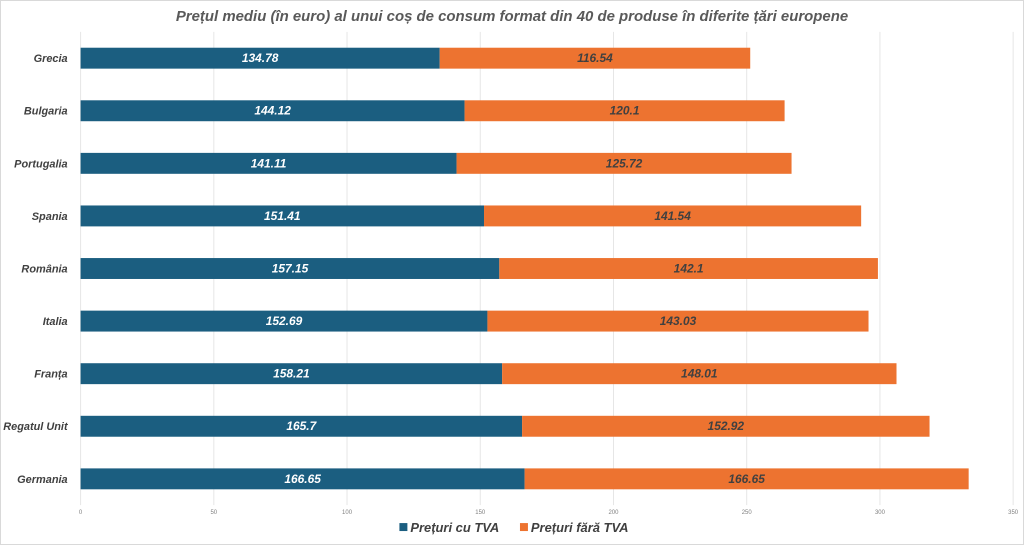  What do you see at coordinates (454, 527) in the screenshot?
I see `legend-label-with-vat: Prețuri cu TVA` at bounding box center [454, 527].